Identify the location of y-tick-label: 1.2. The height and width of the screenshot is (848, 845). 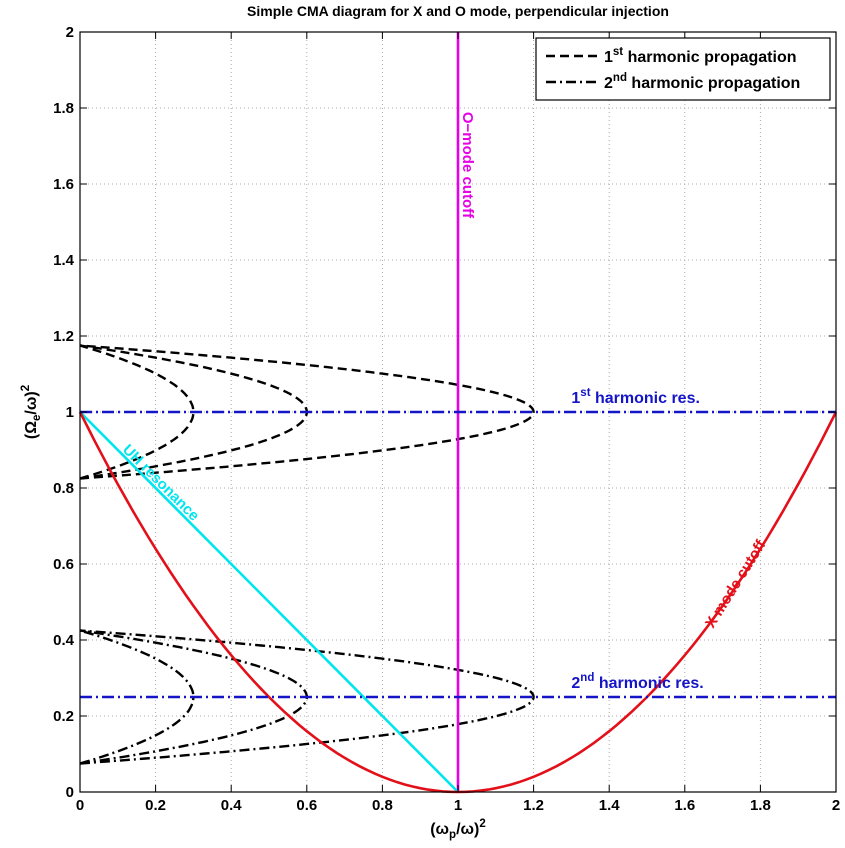
(63, 336).